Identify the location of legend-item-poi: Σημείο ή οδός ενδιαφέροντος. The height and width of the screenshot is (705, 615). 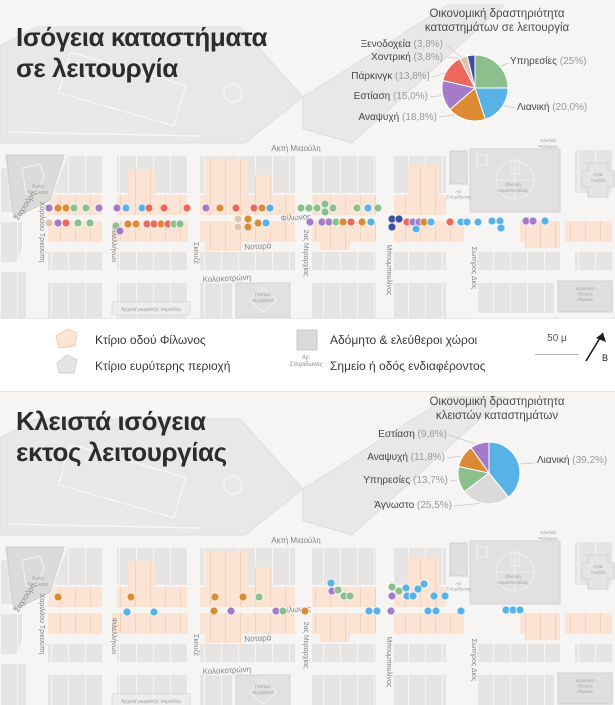
(408, 366).